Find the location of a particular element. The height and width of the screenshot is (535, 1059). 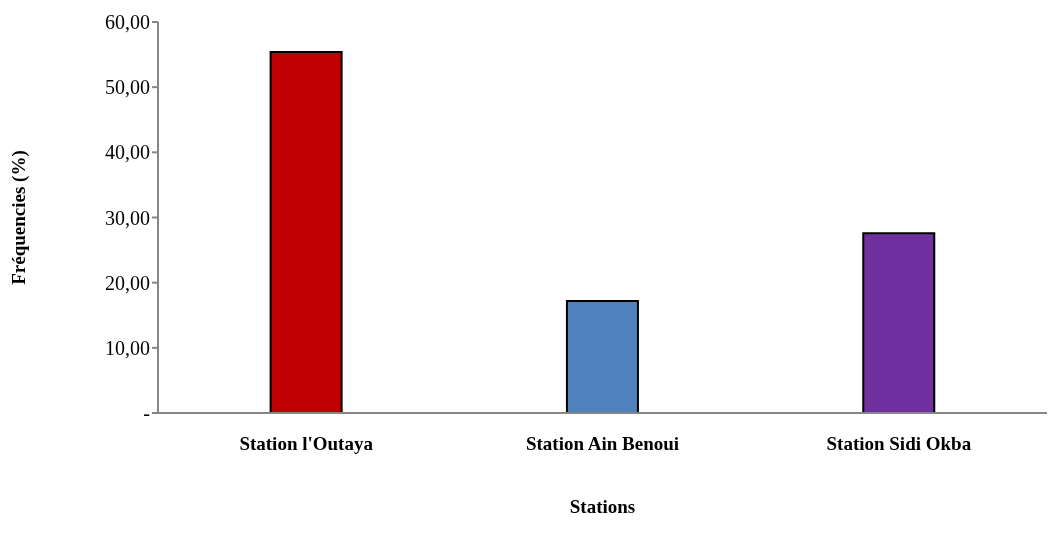

y-tick-label: 60,00 is located at coordinates (127, 22).